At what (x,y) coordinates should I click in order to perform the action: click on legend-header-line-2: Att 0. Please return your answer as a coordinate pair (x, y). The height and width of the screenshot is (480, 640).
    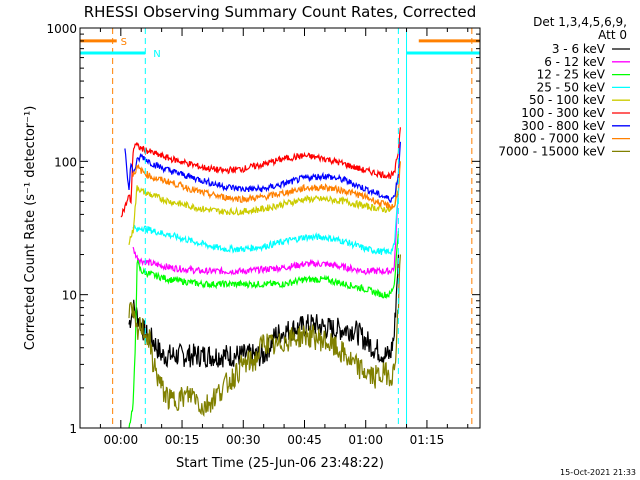
    Looking at the image, I should click on (612, 35).